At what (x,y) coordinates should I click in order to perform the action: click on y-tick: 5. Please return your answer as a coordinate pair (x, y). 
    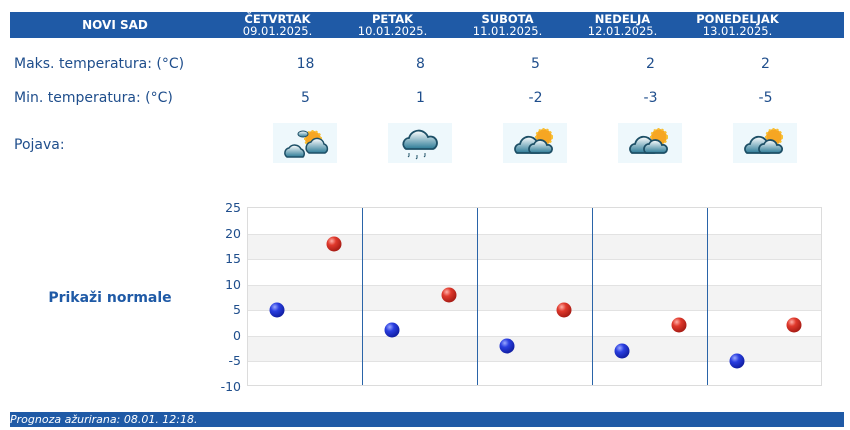
    Looking at the image, I should click on (237, 309).